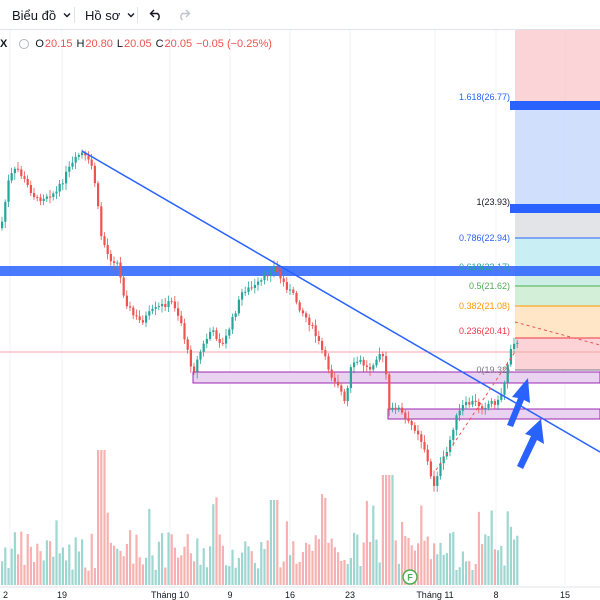 This screenshot has width=600, height=600. Describe the element at coordinates (300, 271) in the screenshot. I see `resistance-line` at that location.